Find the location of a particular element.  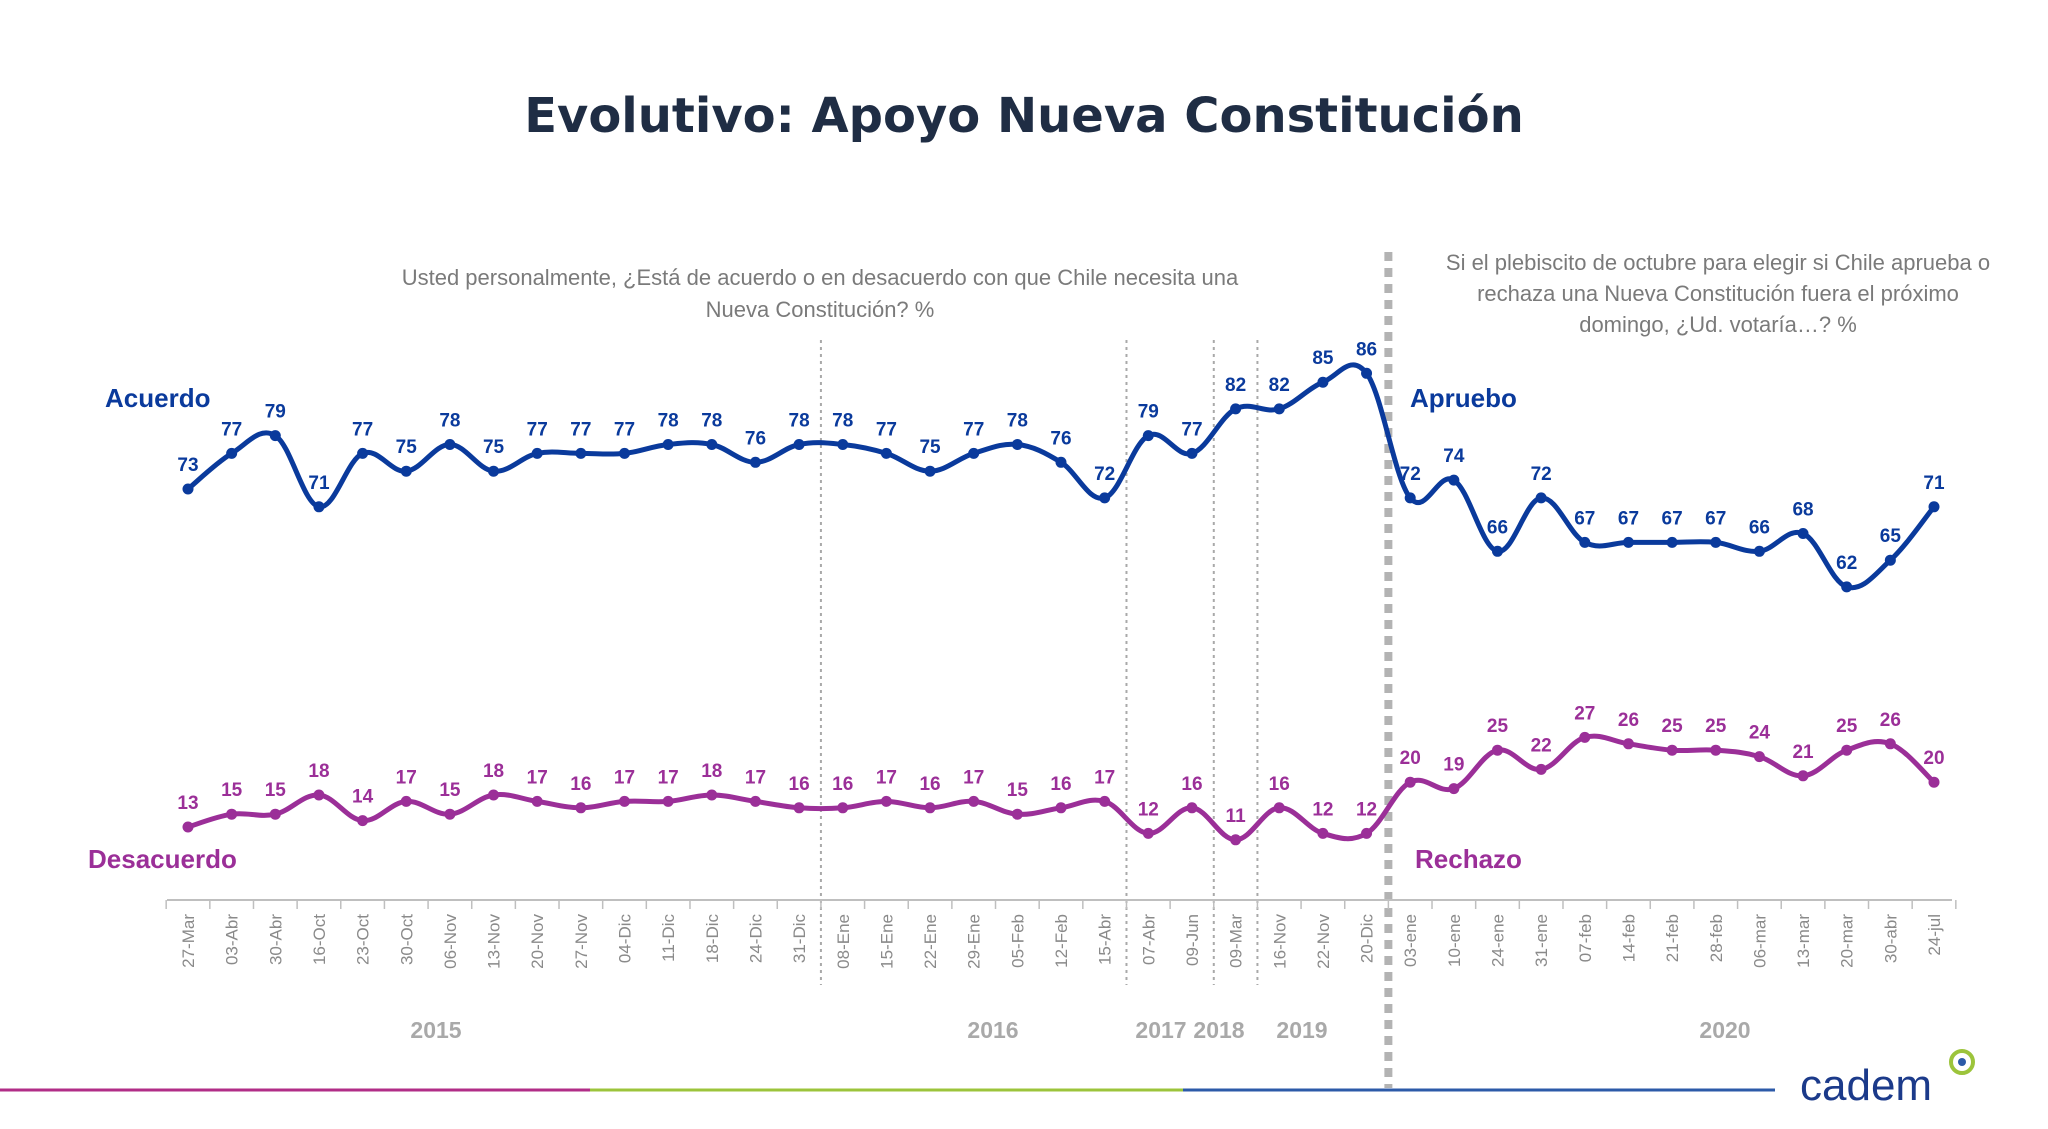

data-label-desacuerdo: 14 is located at coordinates (363, 797).